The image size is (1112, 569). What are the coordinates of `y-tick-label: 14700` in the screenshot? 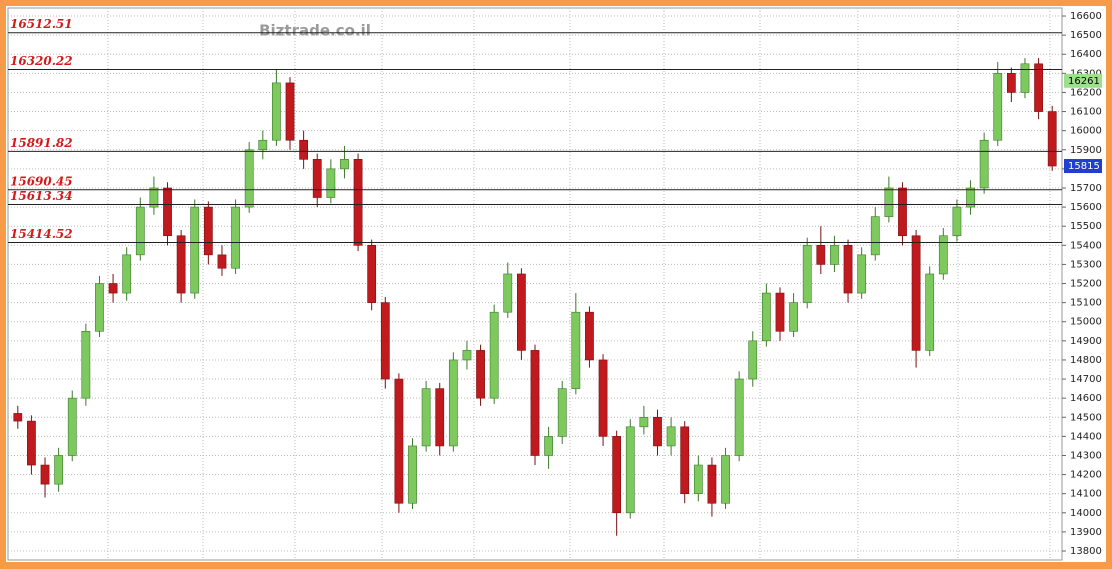 It's located at (1086, 379).